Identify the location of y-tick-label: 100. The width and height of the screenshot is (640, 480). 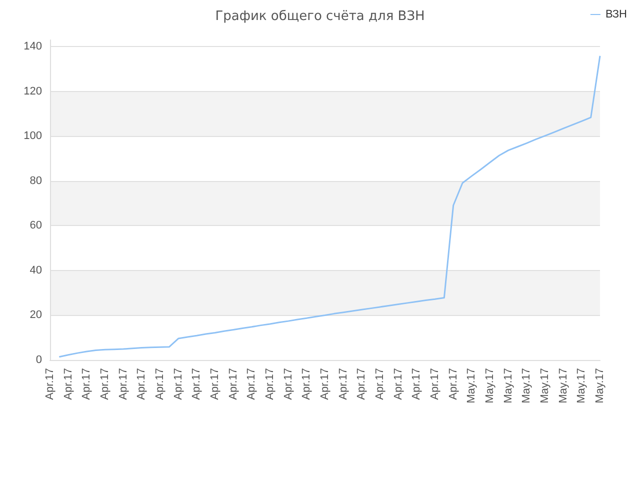
(33, 136).